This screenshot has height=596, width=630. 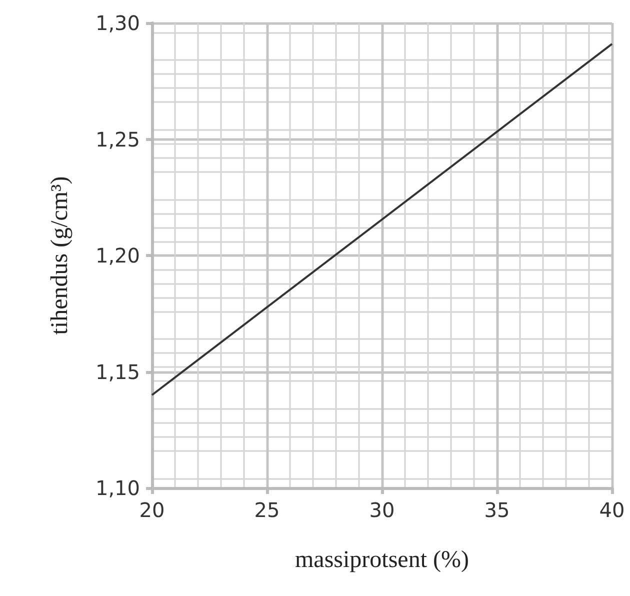 I want to click on x-tick-label: 35, so click(x=497, y=510).